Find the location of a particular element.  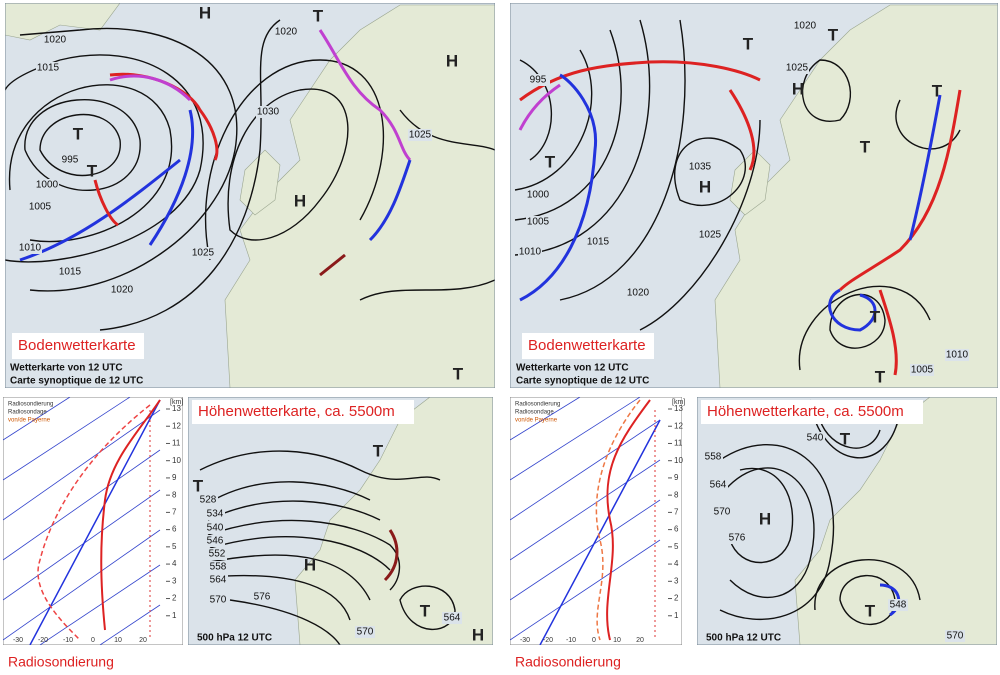

height-label: 540 is located at coordinates (815, 438).